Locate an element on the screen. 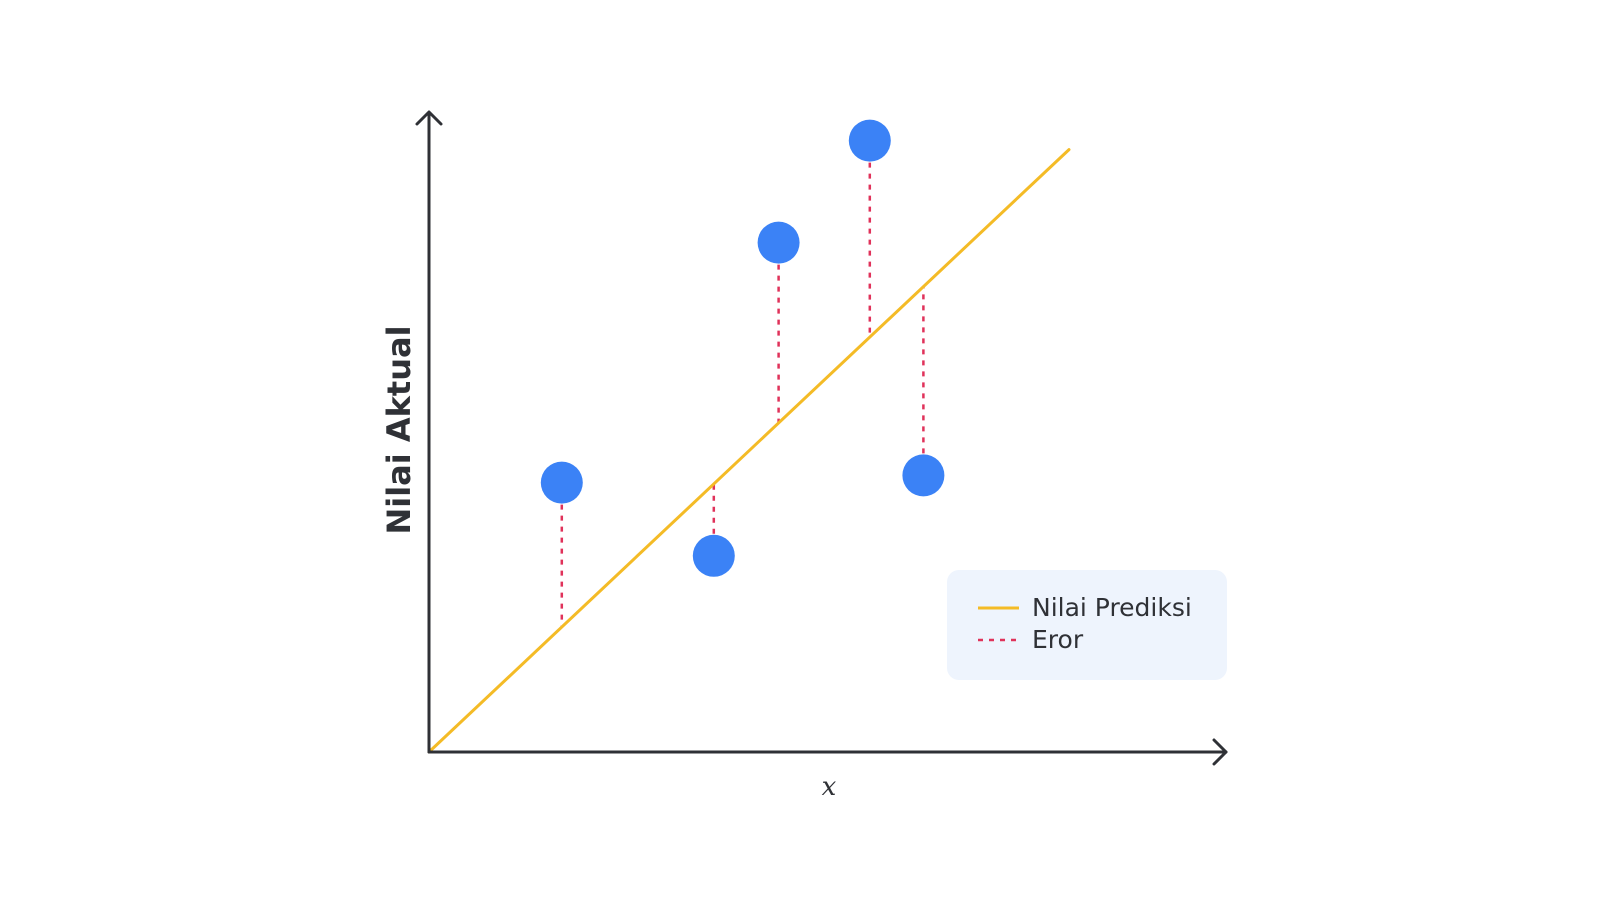 Image resolution: width=1600 pixels, height=900 pixels. legend-label-error: Eror is located at coordinates (1058, 639).